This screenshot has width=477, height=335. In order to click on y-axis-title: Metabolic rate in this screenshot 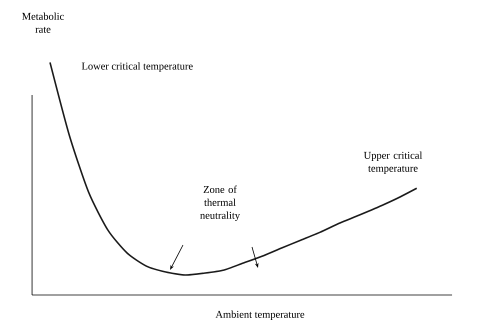, I will do `click(43, 22)`.